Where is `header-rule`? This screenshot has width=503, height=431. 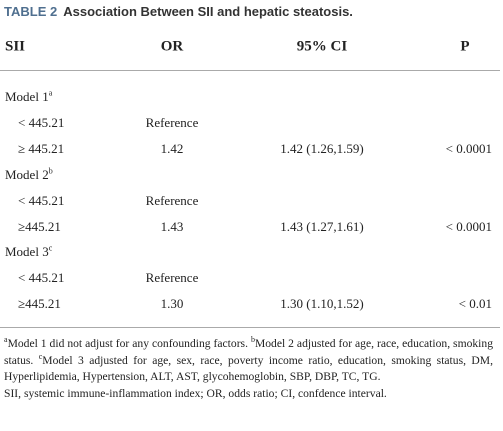
header-rule is located at coordinates (250, 70).